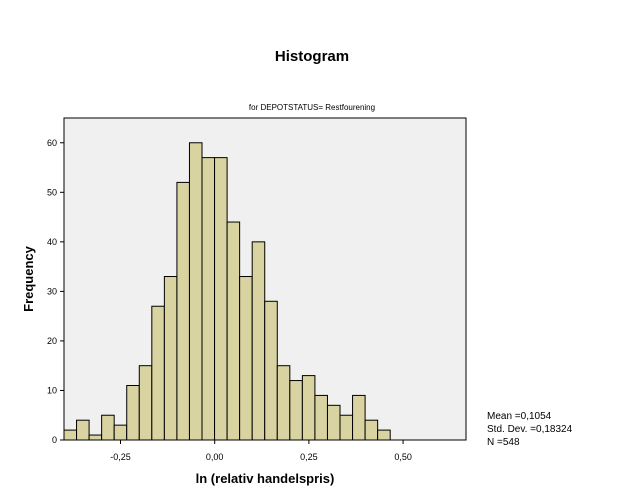 Image resolution: width=624 pixels, height=500 pixels. Describe the element at coordinates (52, 143) in the screenshot. I see `y-tick-label: 60` at that location.